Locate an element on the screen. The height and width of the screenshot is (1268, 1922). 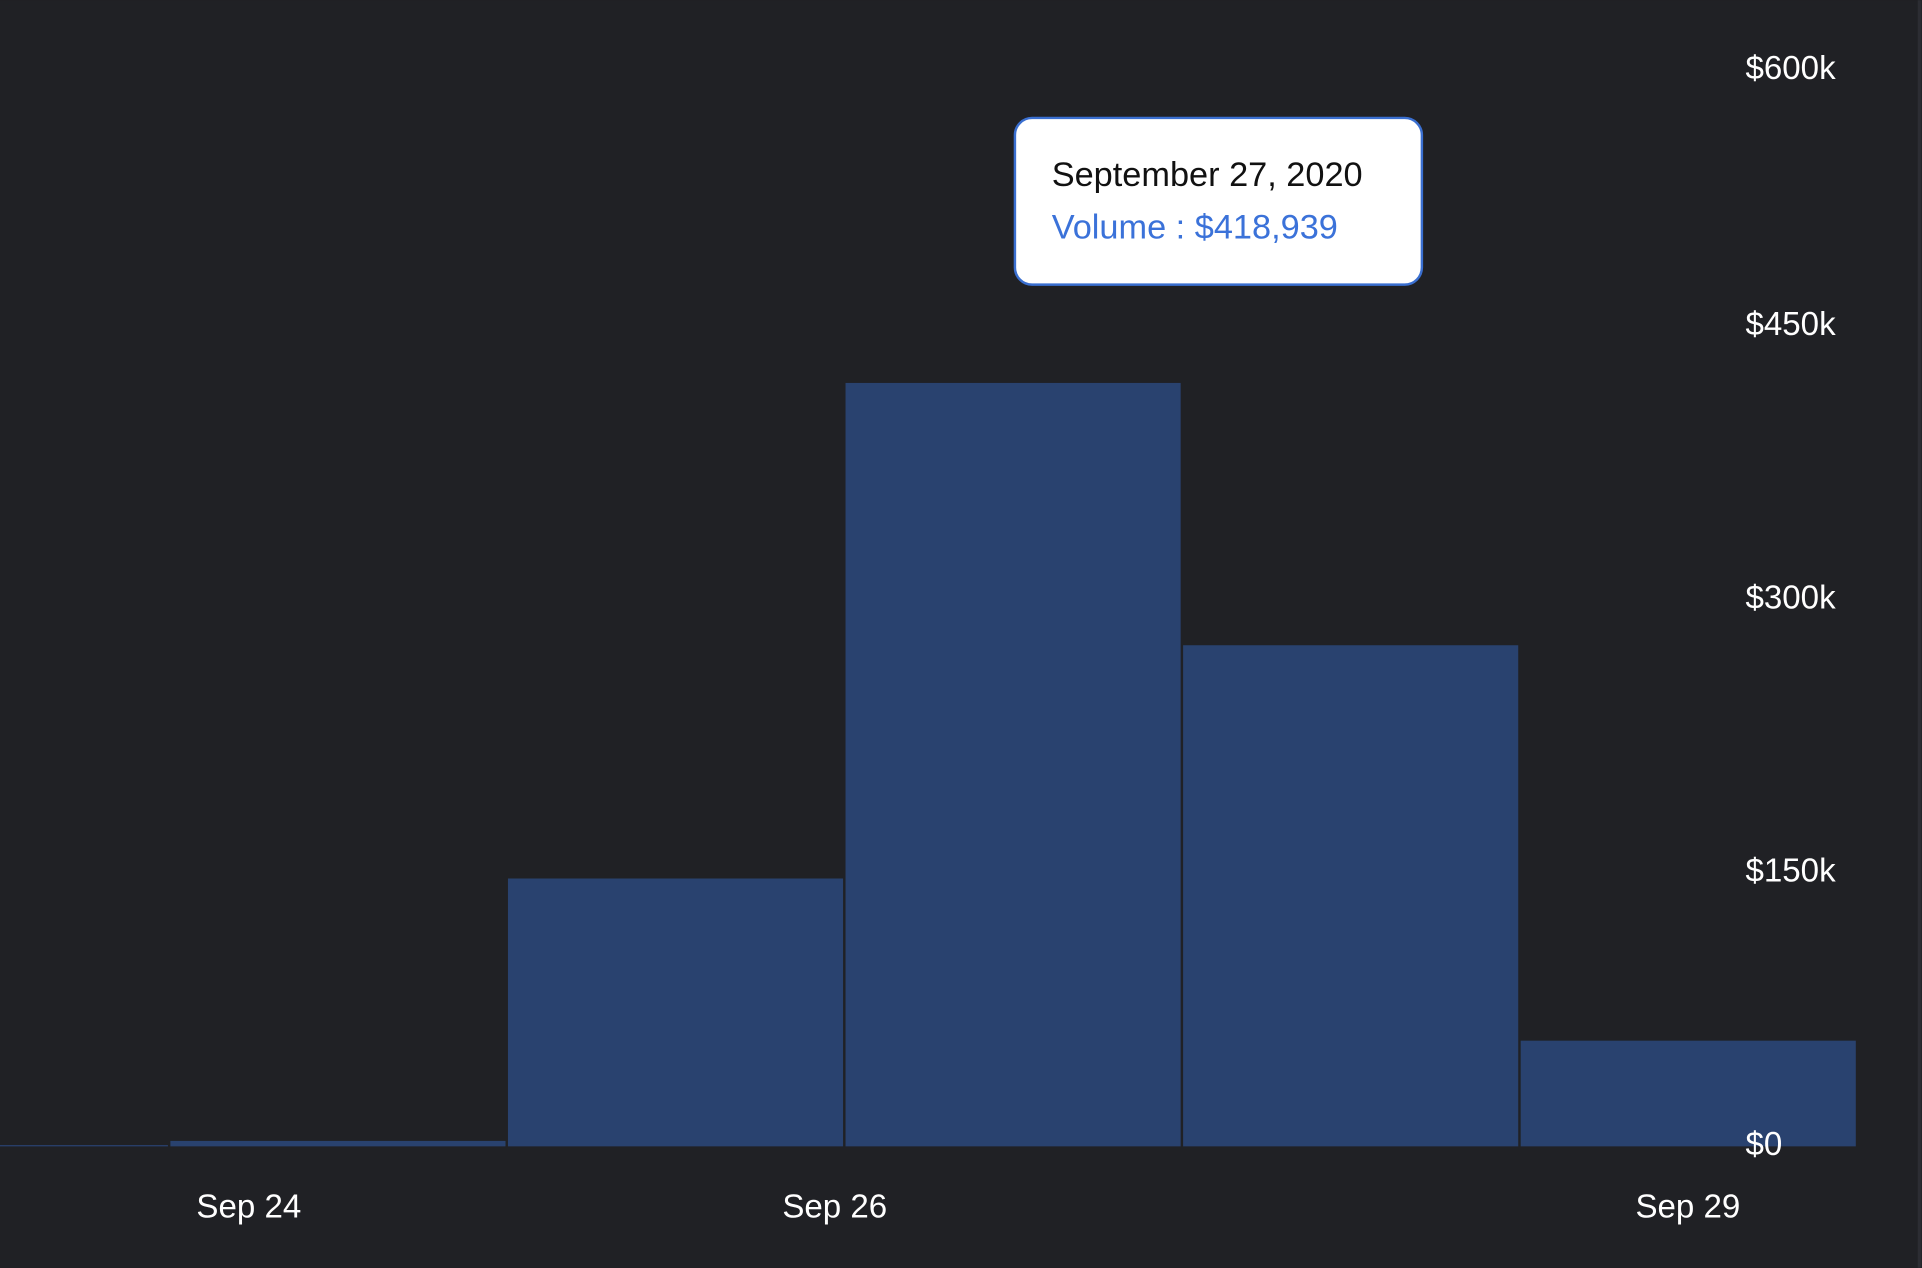
tooltip-value: Volume : $418,939 is located at coordinates (1195, 228).